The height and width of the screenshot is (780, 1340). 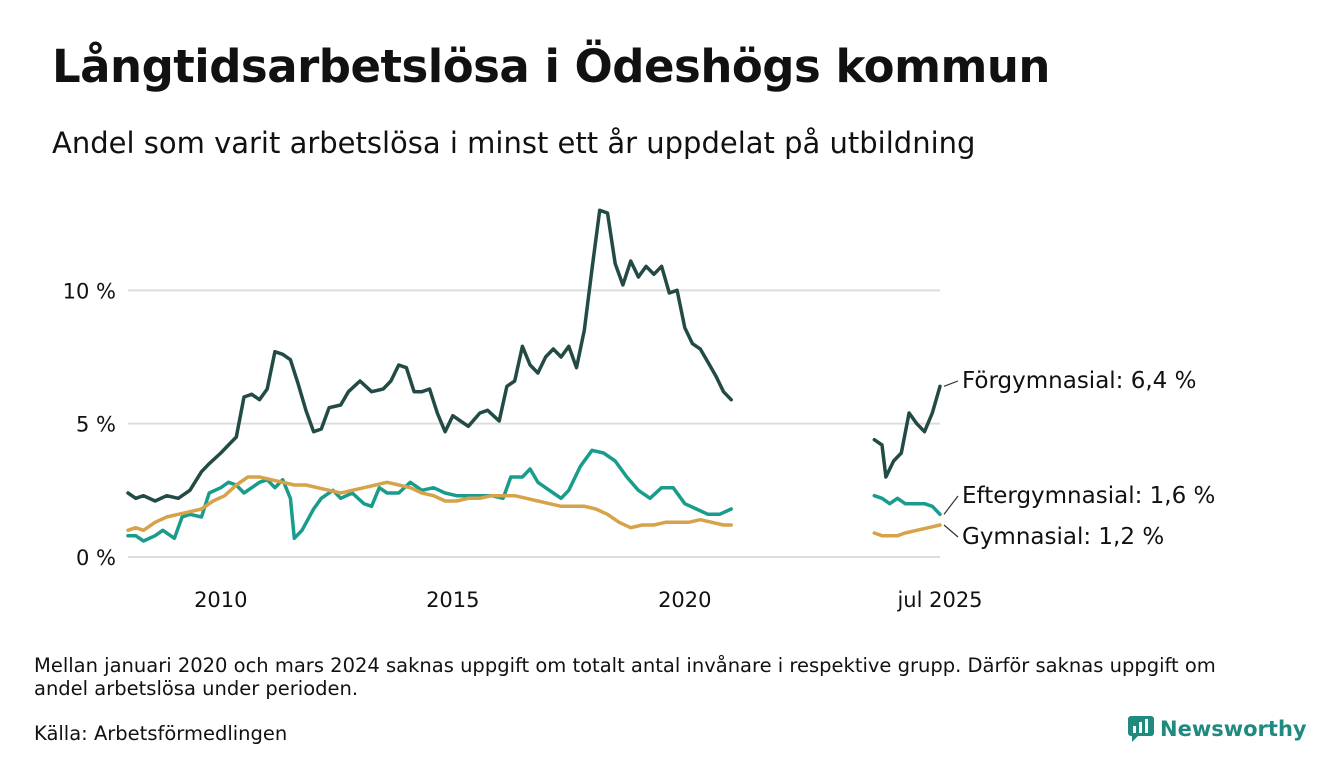 I want to click on x-tick-label: jul 2025, so click(x=939, y=600).